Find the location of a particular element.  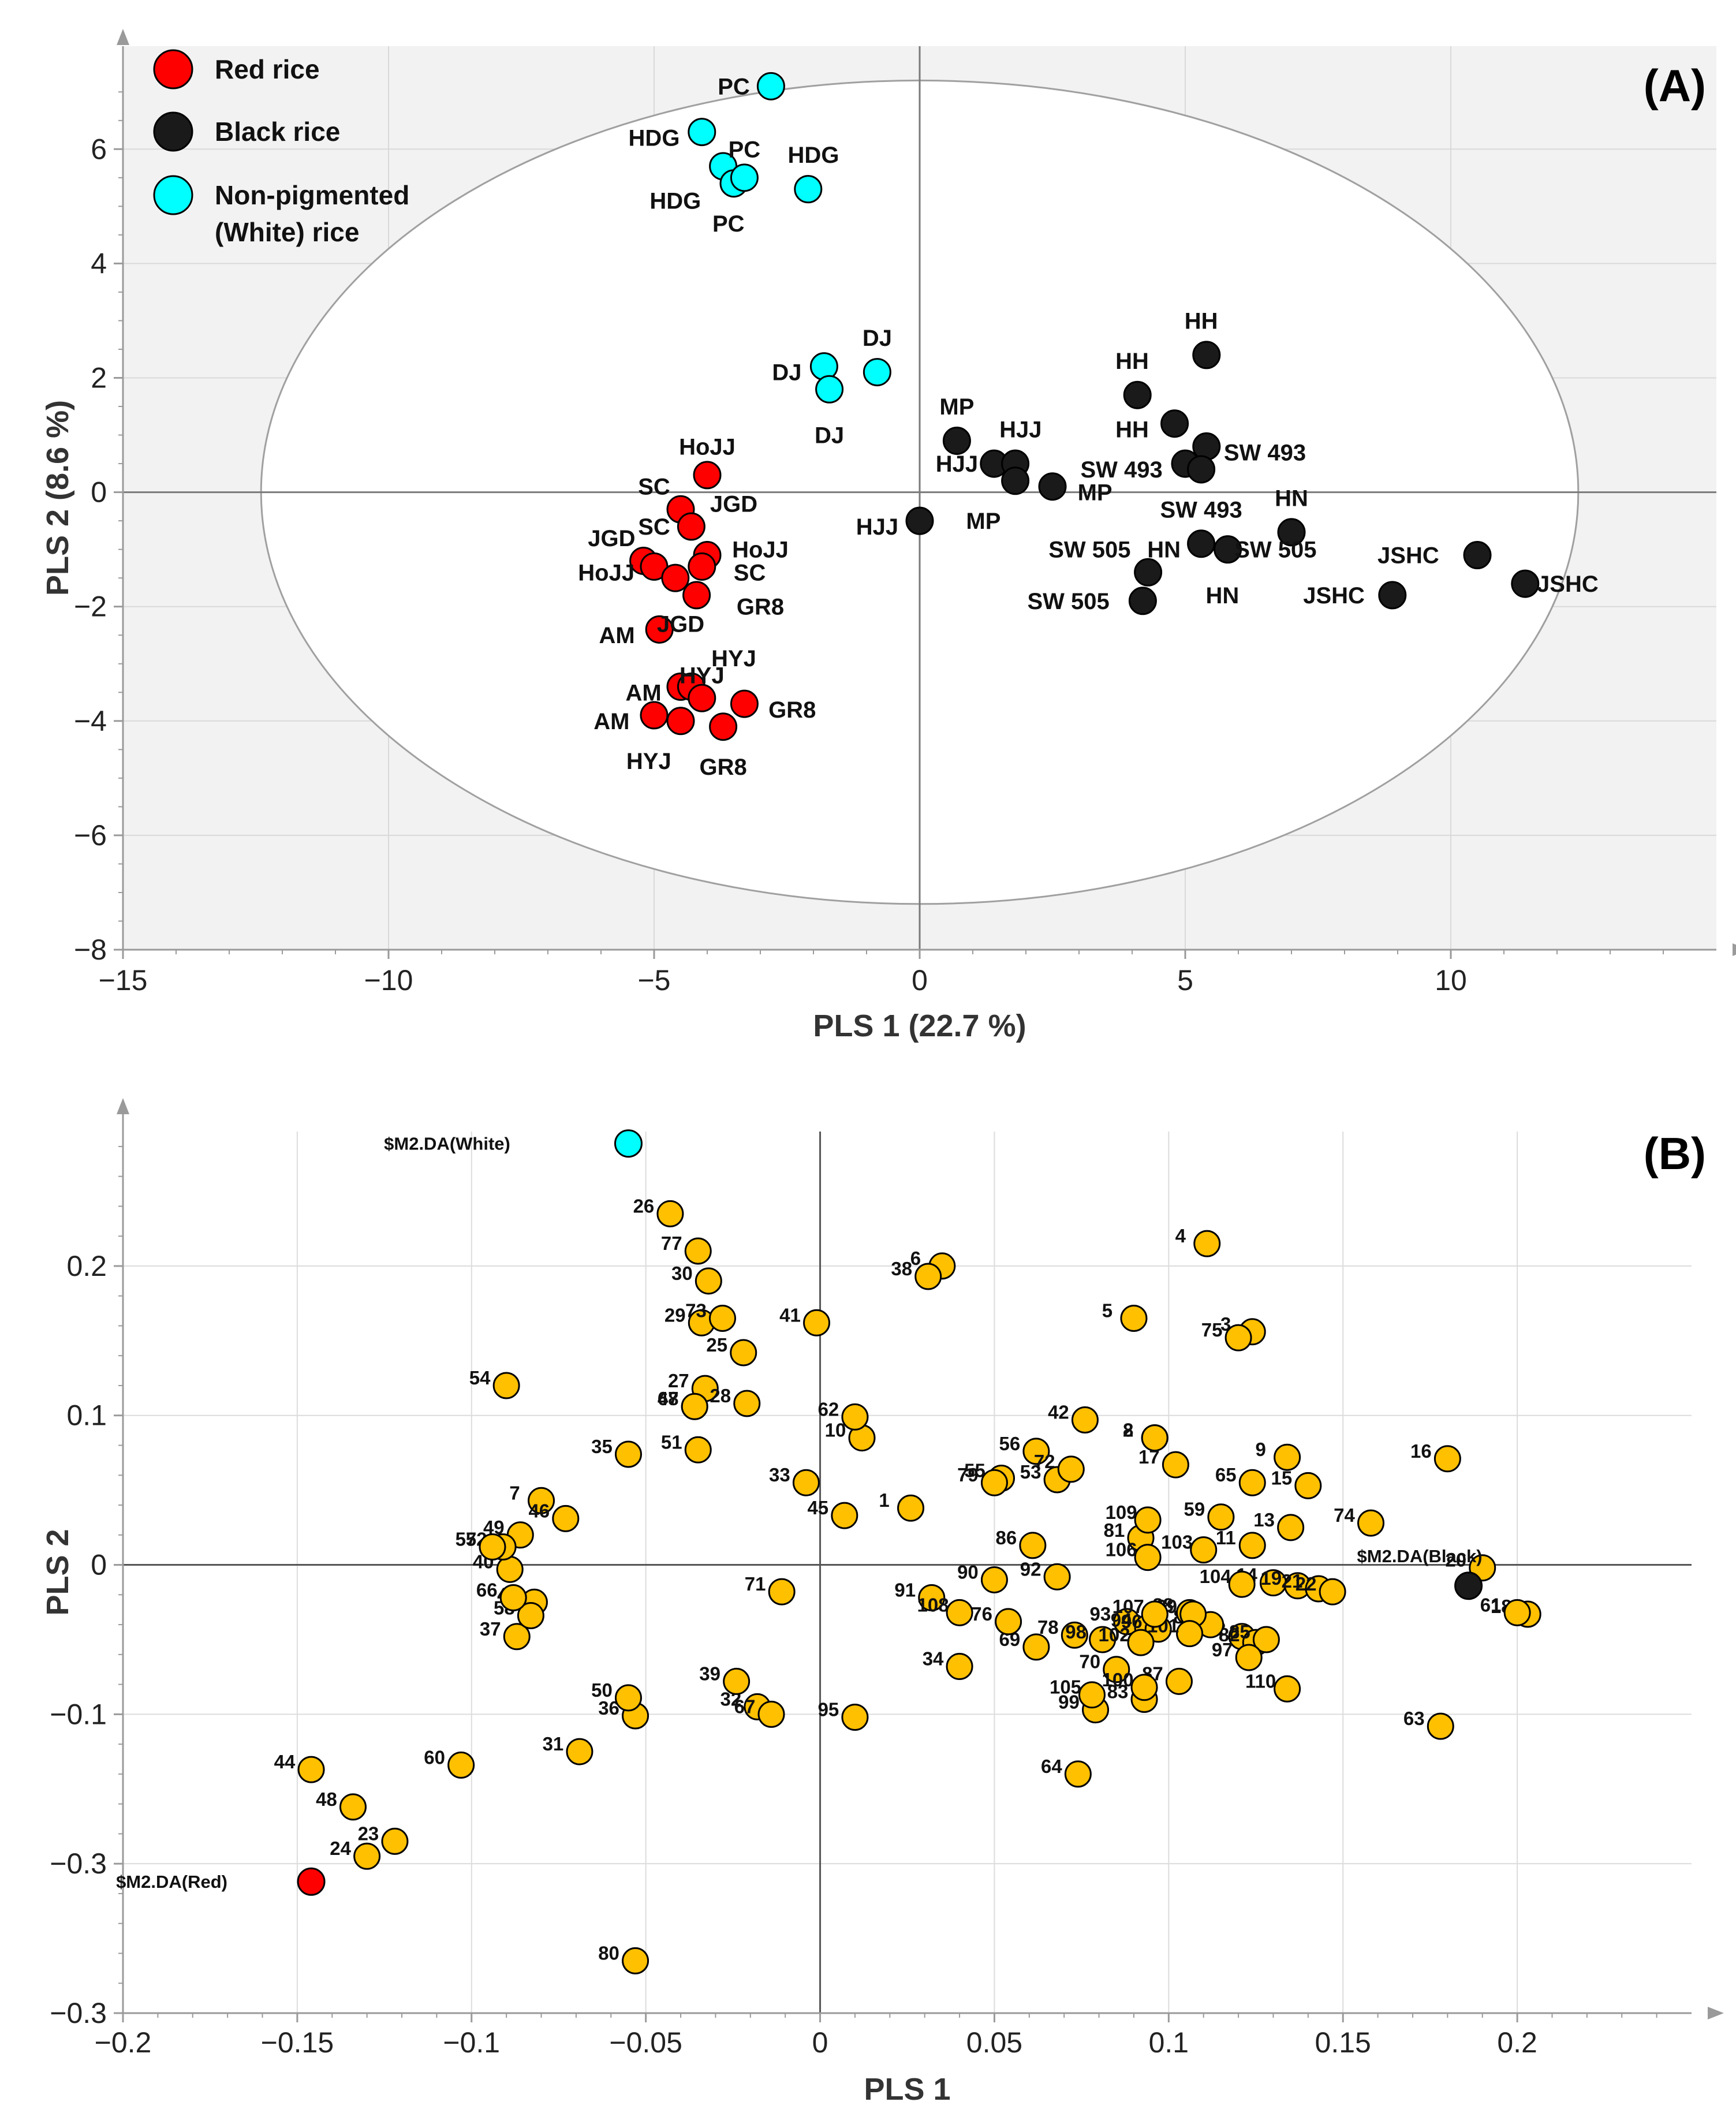

variable-label: 110 is located at coordinates (1260, 1681).